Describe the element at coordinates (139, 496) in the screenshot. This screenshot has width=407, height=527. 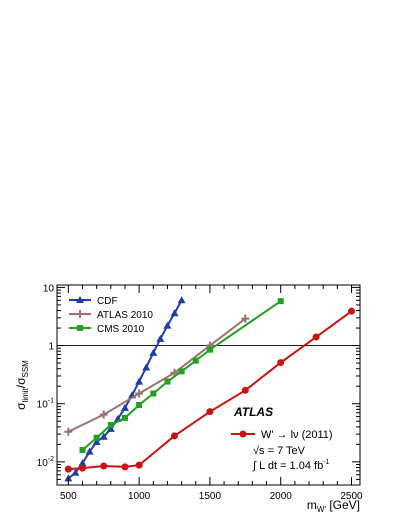
I see `x-tick-label-1000: 1000` at that location.